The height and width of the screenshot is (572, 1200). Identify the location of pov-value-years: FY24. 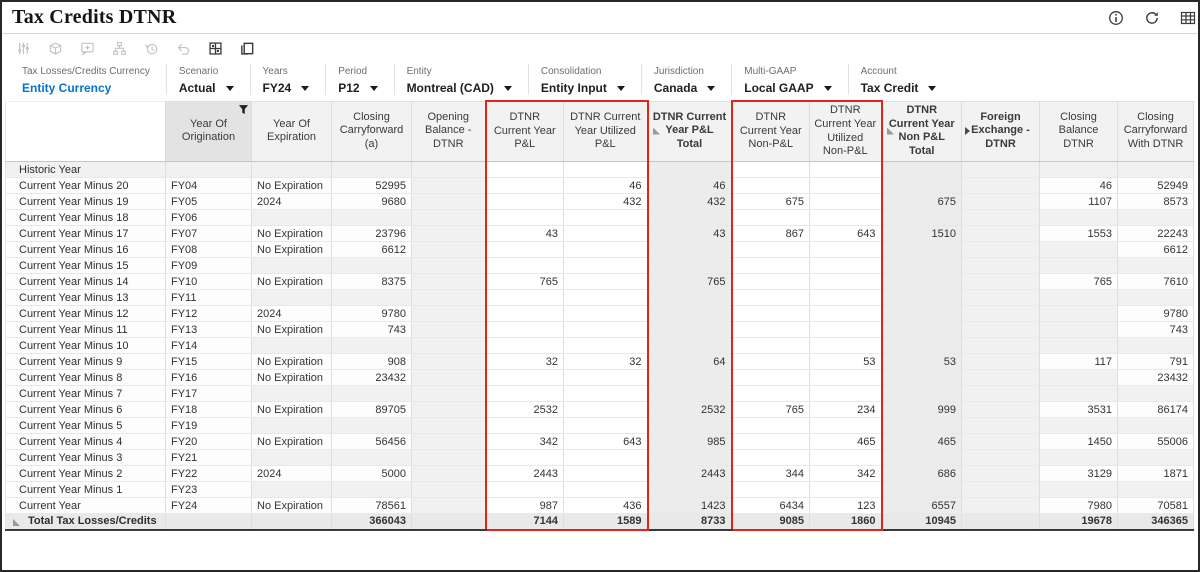
(286, 88).